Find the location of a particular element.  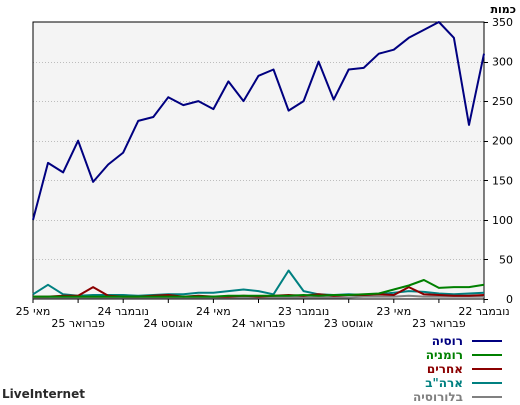

x-tick-label: פברואר 24 is located at coordinates (259, 323).